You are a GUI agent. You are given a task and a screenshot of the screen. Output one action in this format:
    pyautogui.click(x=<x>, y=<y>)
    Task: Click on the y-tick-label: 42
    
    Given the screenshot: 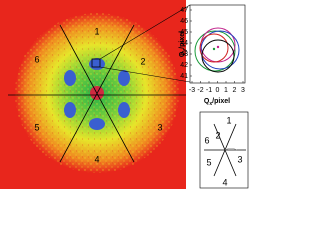 What is the action you would take?
    pyautogui.click(x=184, y=65)
    